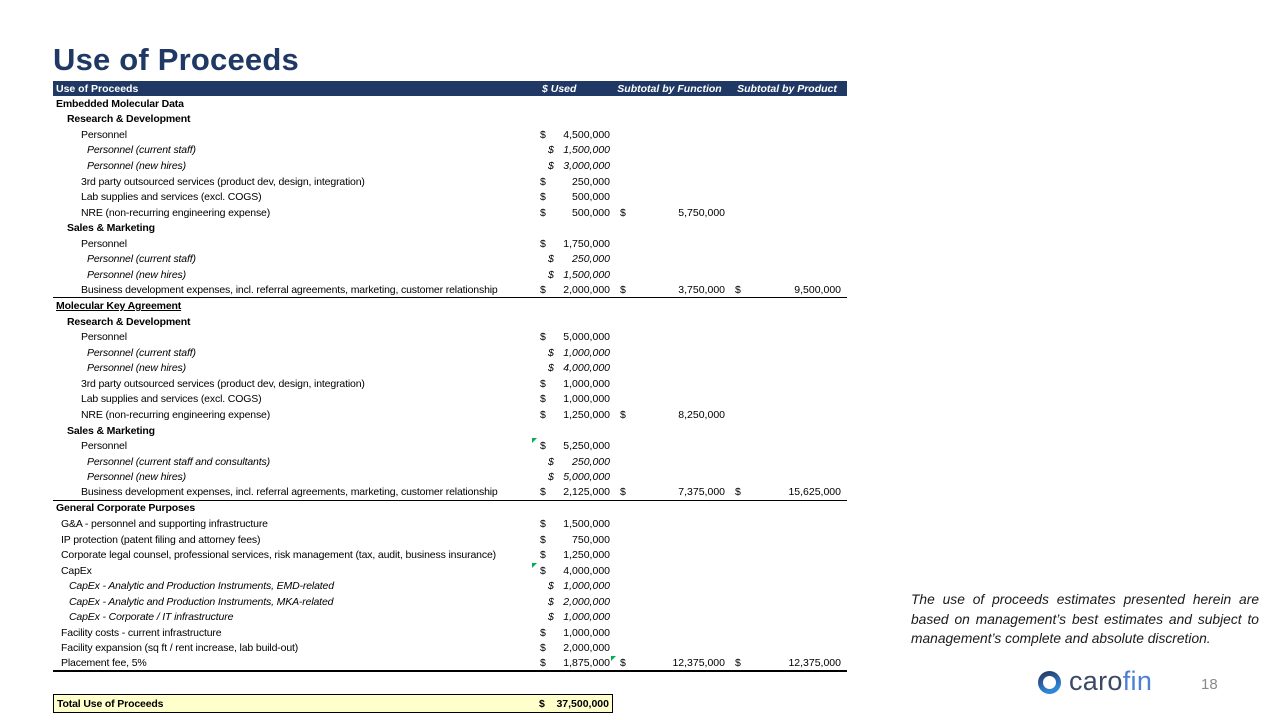 The height and width of the screenshot is (720, 1280). Describe the element at coordinates (572, 197) in the screenshot. I see `used-amount-cell: $500,000` at that location.